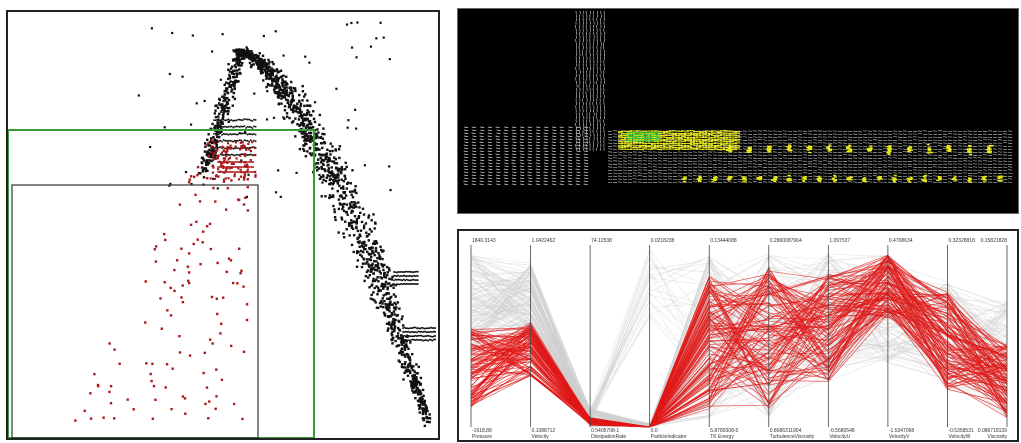 This screenshot has height=443, width=1021. Describe the element at coordinates (135, 311) in the screenshot. I see `selection-box-dark` at that location.